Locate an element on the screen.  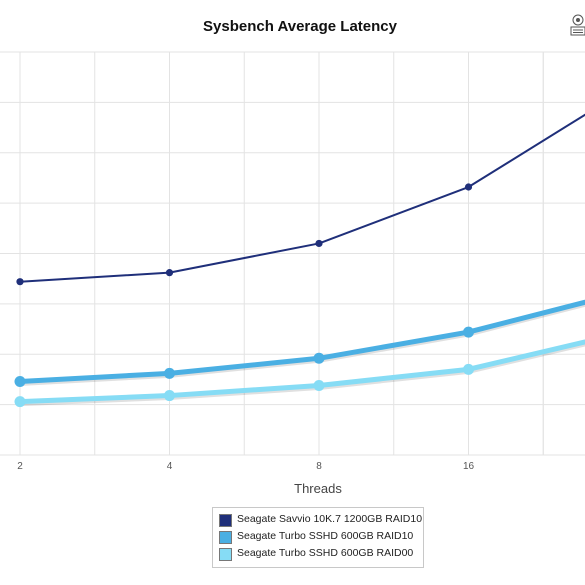
x-tick-label: 4 is located at coordinates (170, 466).